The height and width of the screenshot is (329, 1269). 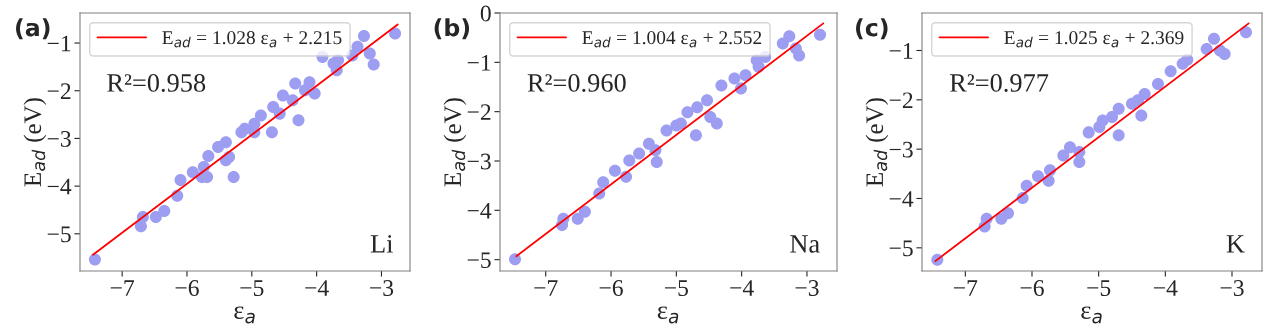 I want to click on legend-label: E$_{ad}$ = 1.004 ε$_{a}$ + 2.552, so click(x=672, y=39).